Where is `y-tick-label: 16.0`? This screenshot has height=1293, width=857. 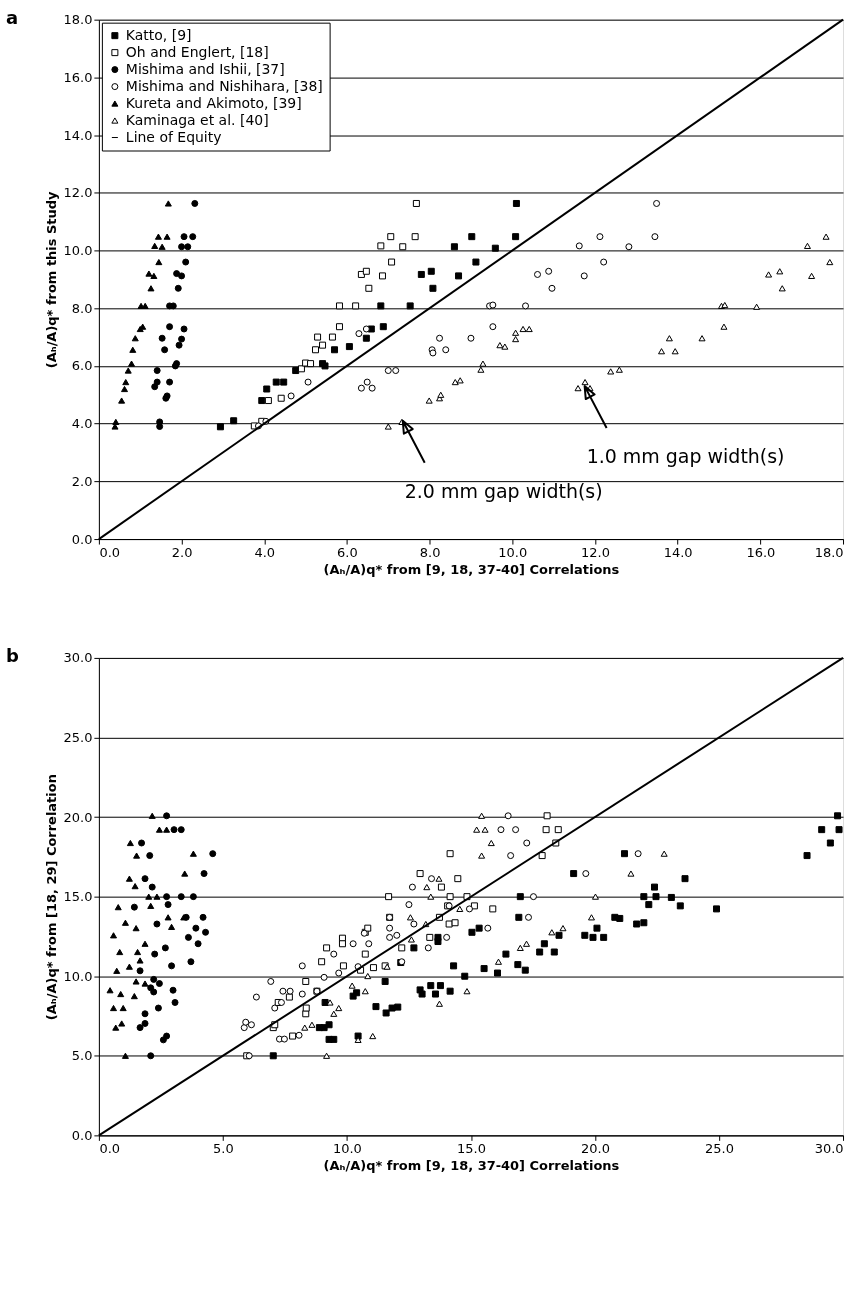 y-tick-label: 16.0 is located at coordinates (78, 77).